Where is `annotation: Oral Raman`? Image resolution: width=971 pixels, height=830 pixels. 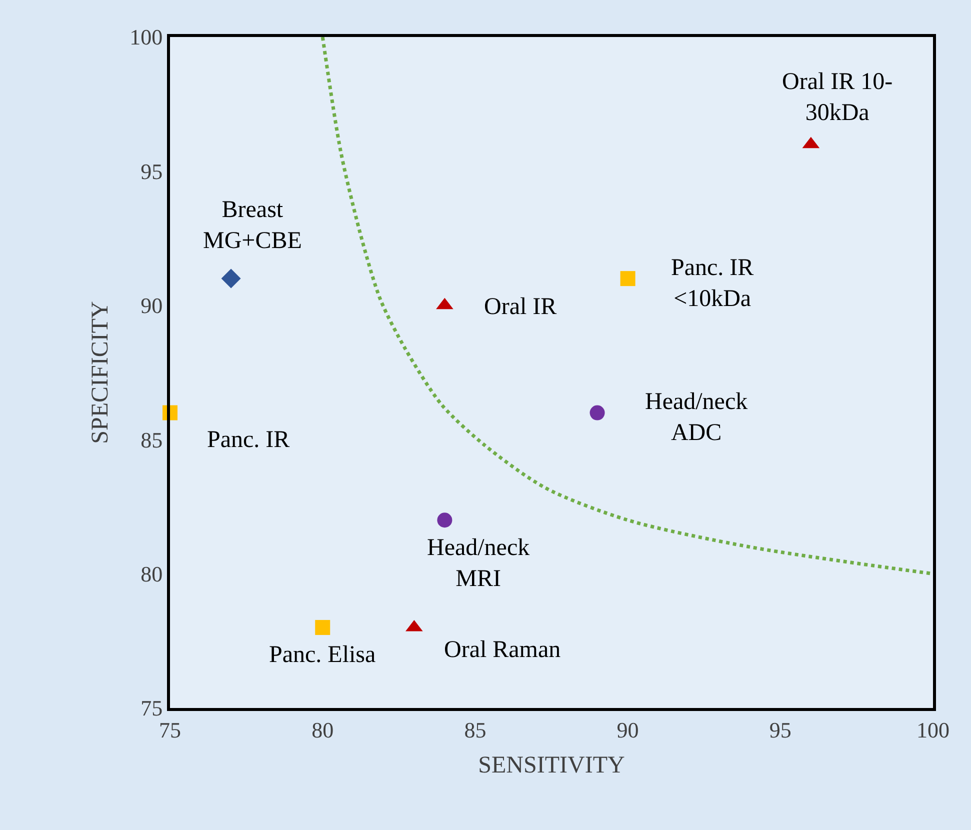
annotation: Oral Raman is located at coordinates (502, 650).